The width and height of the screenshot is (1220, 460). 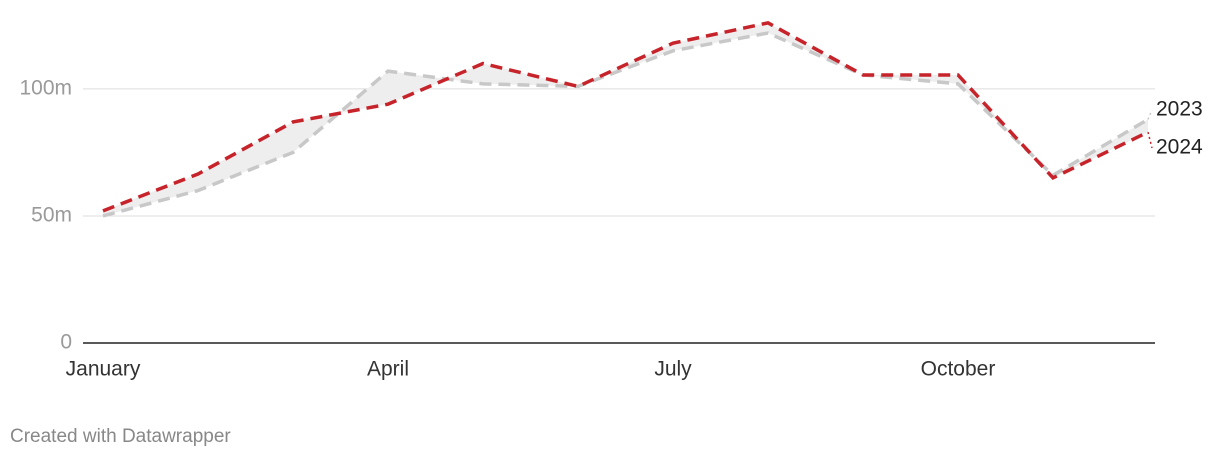 I want to click on x-tick-label: July, so click(x=673, y=369).